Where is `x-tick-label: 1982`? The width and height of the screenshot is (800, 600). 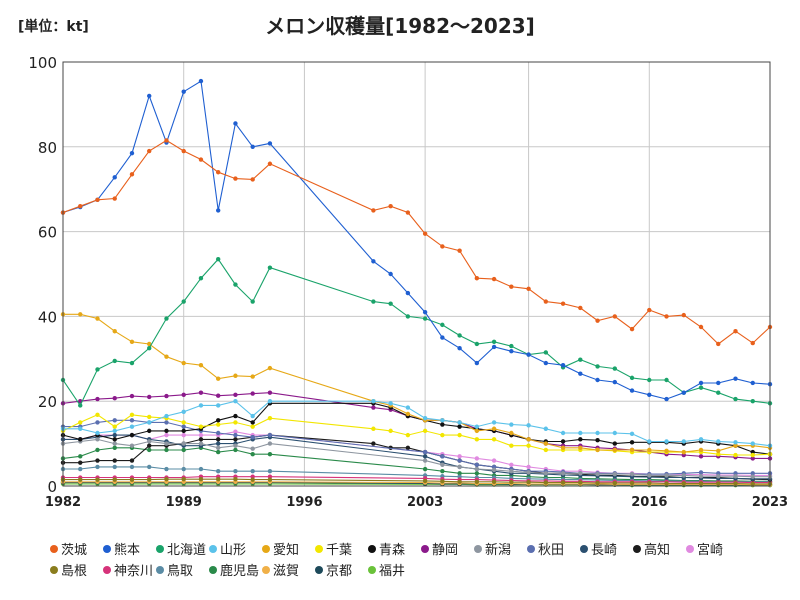
x-tick-label: 1982 is located at coordinates (63, 502).